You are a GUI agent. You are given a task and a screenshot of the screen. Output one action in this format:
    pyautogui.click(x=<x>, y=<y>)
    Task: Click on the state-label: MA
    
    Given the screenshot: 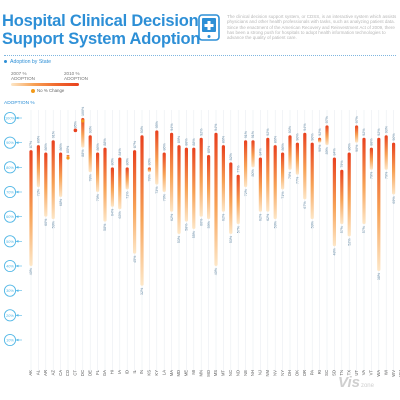 What is the action you would take?
    pyautogui.click(x=171, y=373)
    